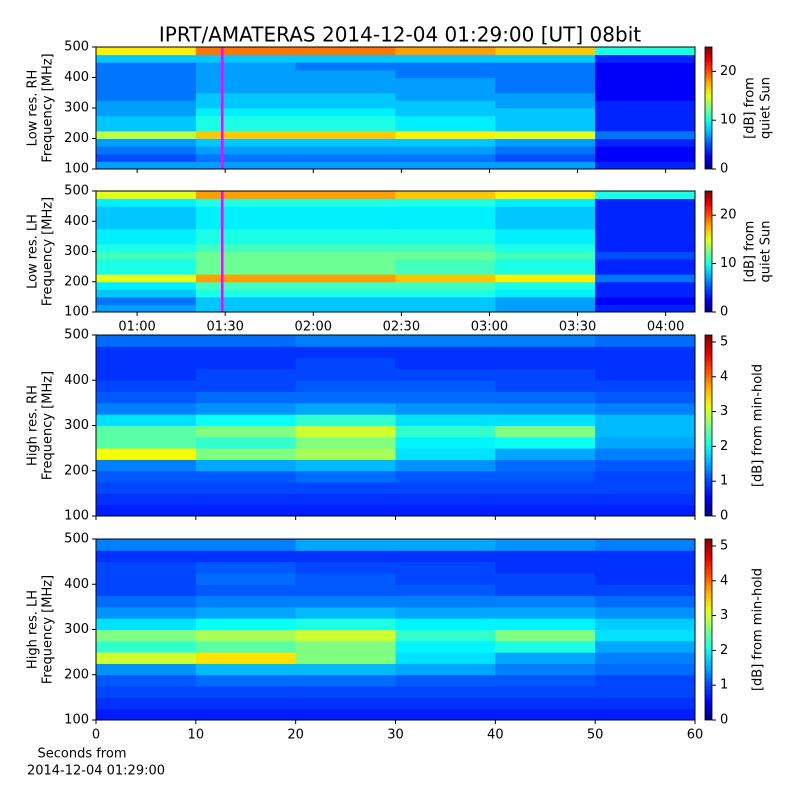 This screenshot has height=800, width=800. I want to click on colorbar-tick-label: 20, so click(728, 215).